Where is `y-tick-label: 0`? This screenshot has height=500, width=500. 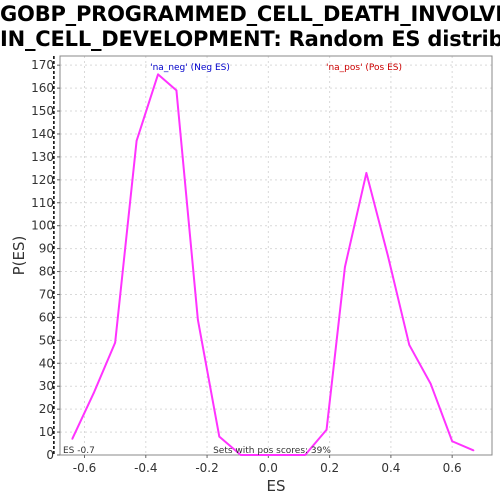
y-tick-label: 0 is located at coordinates (50, 455).